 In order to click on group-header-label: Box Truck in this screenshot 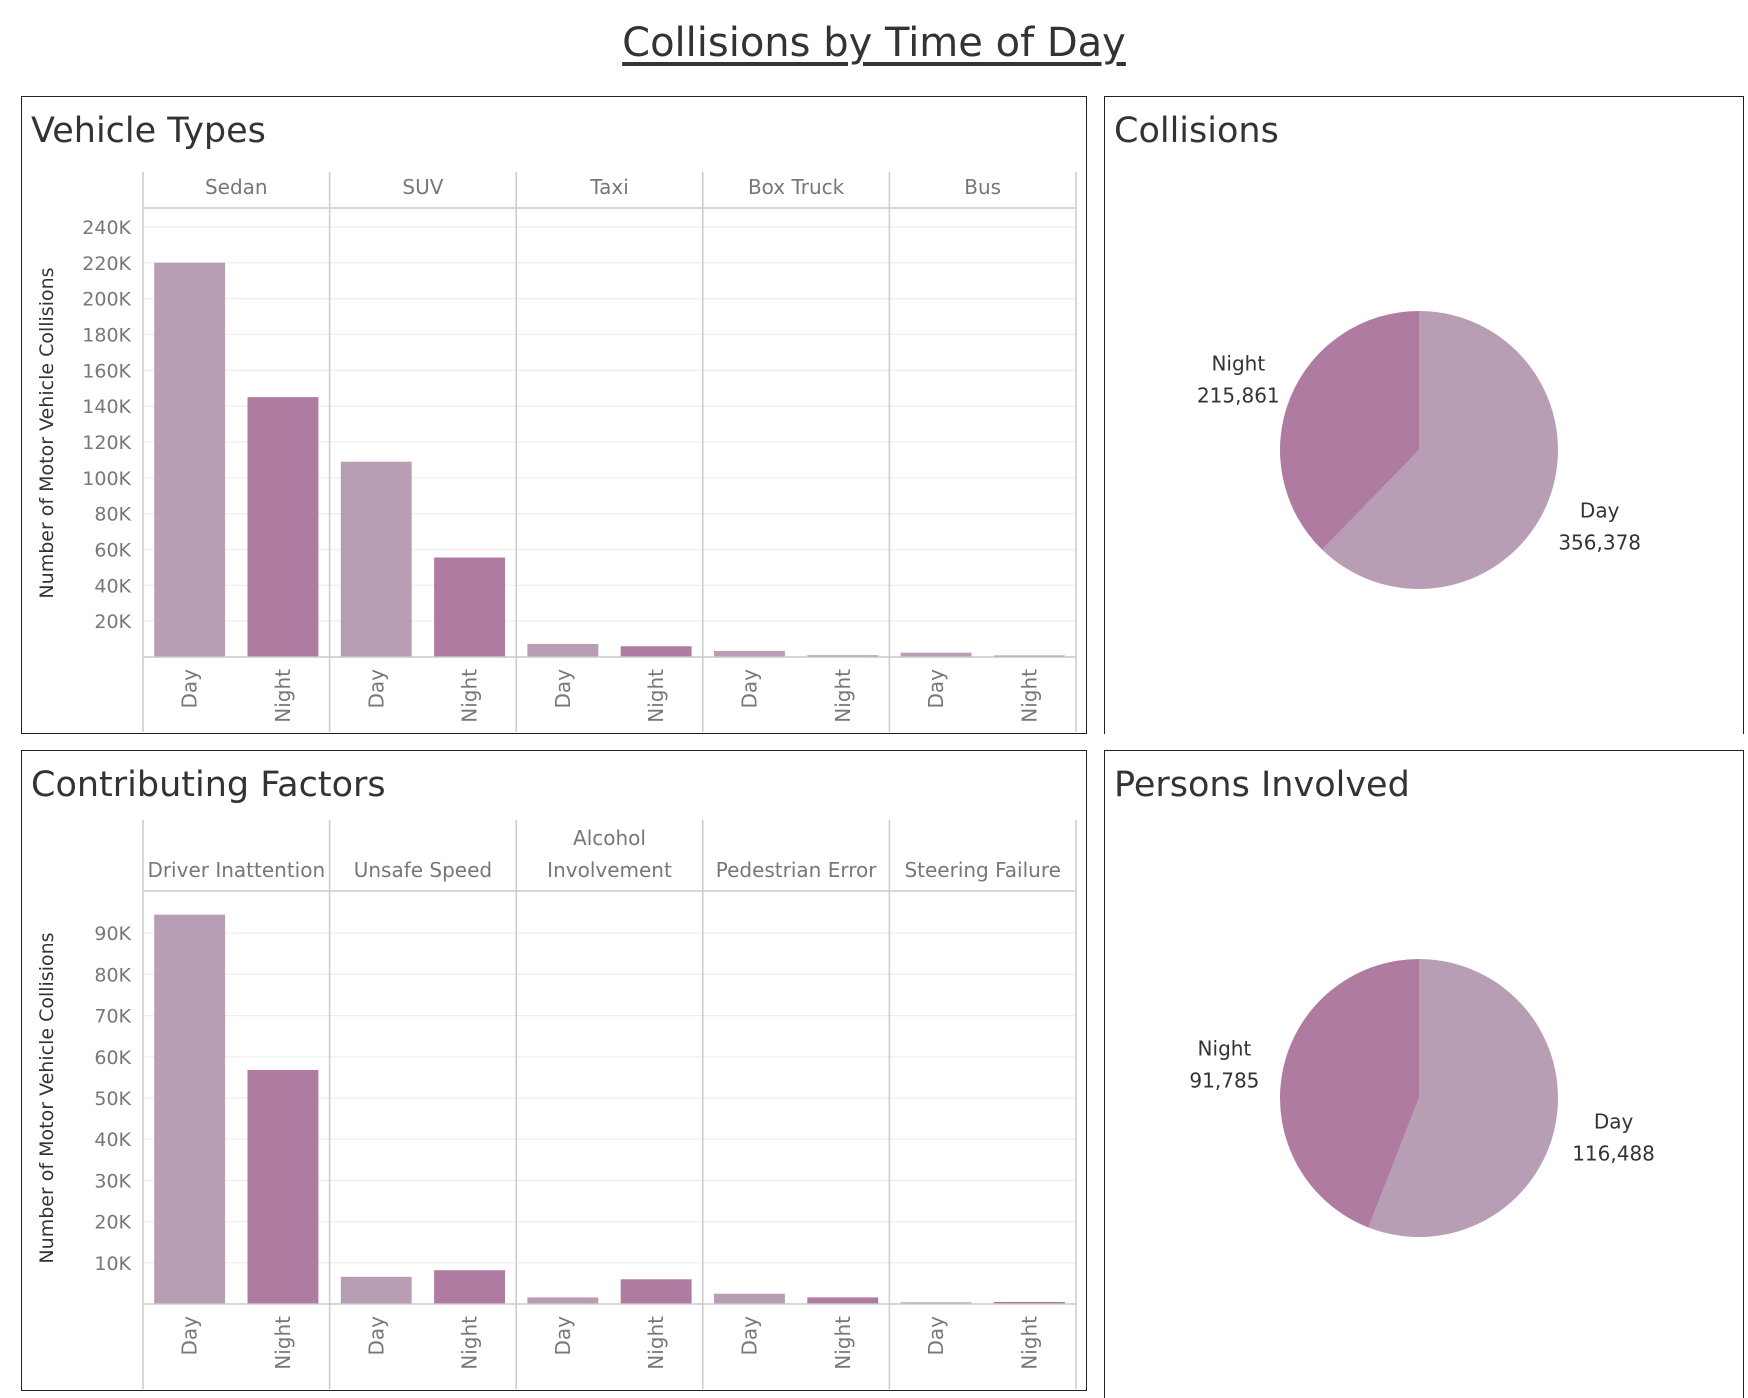, I will do `click(796, 187)`.